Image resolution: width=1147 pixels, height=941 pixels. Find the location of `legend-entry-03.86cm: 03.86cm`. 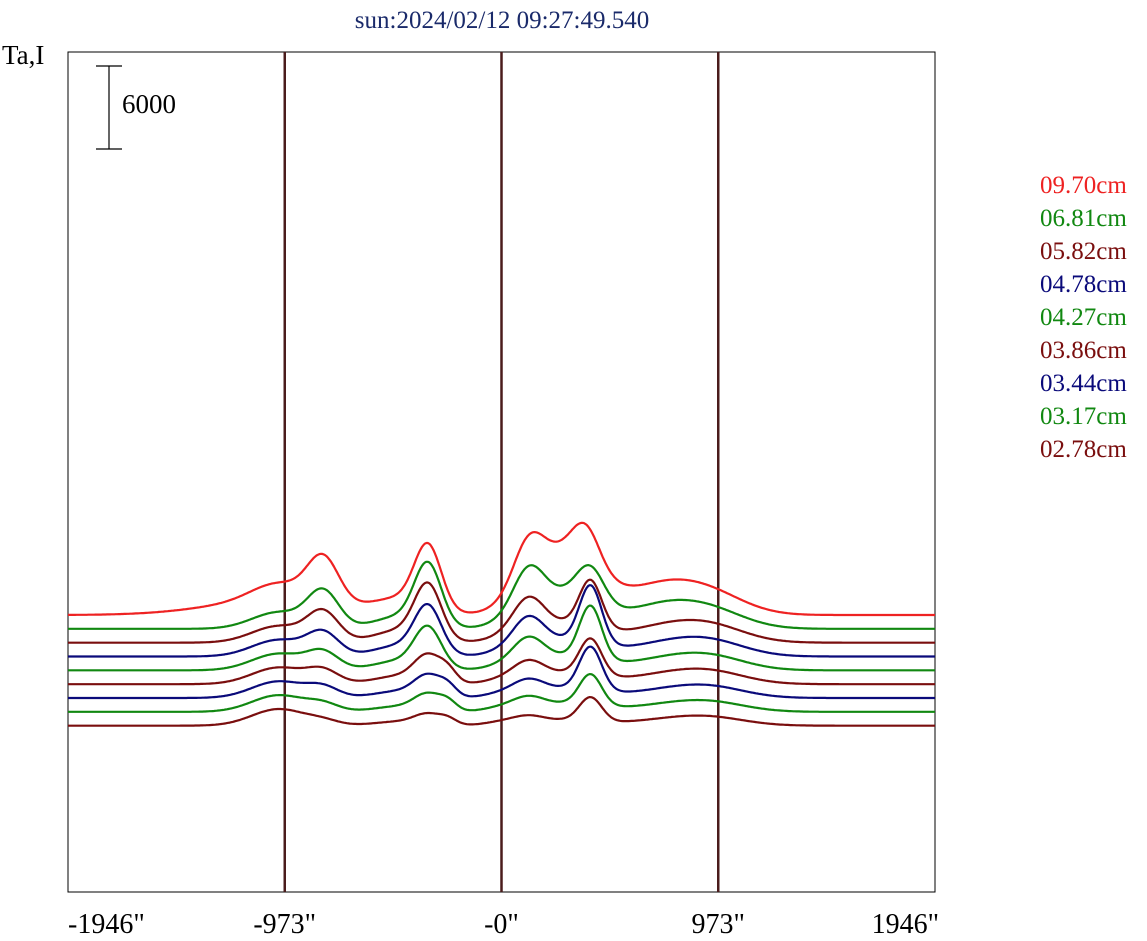

legend-entry-03.86cm: 03.86cm is located at coordinates (1083, 350).